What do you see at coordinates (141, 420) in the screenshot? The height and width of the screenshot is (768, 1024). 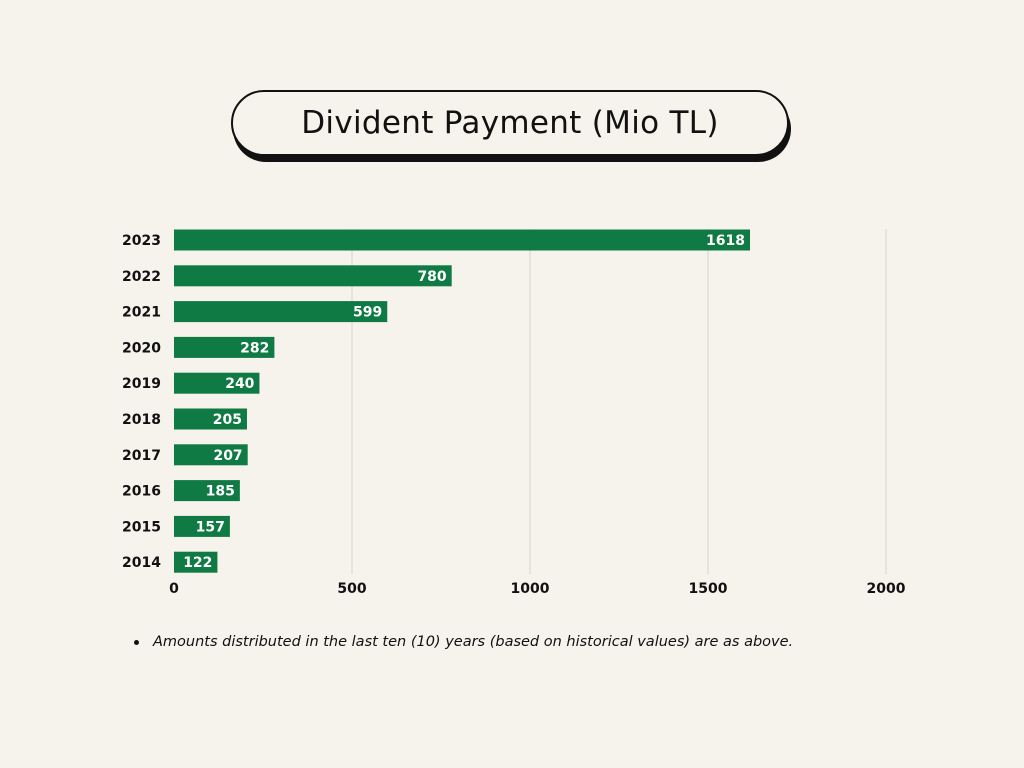 I see `y-category-label: 2018` at bounding box center [141, 420].